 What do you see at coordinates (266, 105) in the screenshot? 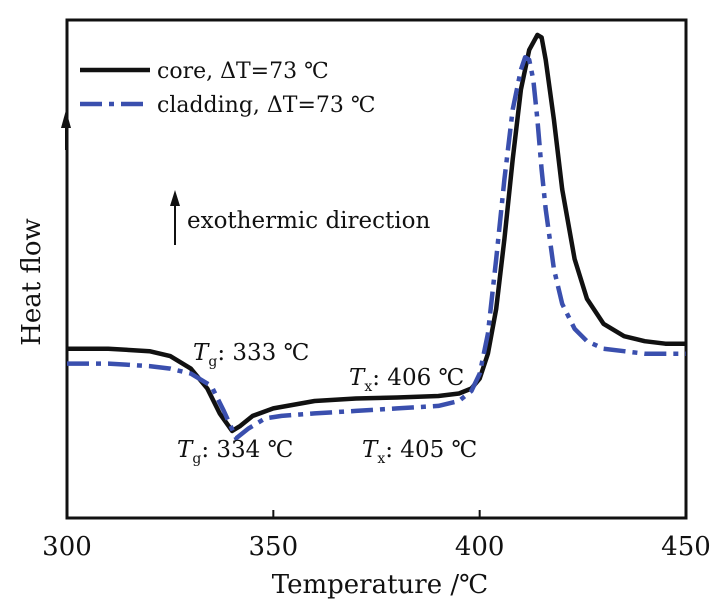
I see `legend-label-cladding: cladding, ΔT=73 ℃` at bounding box center [266, 105].